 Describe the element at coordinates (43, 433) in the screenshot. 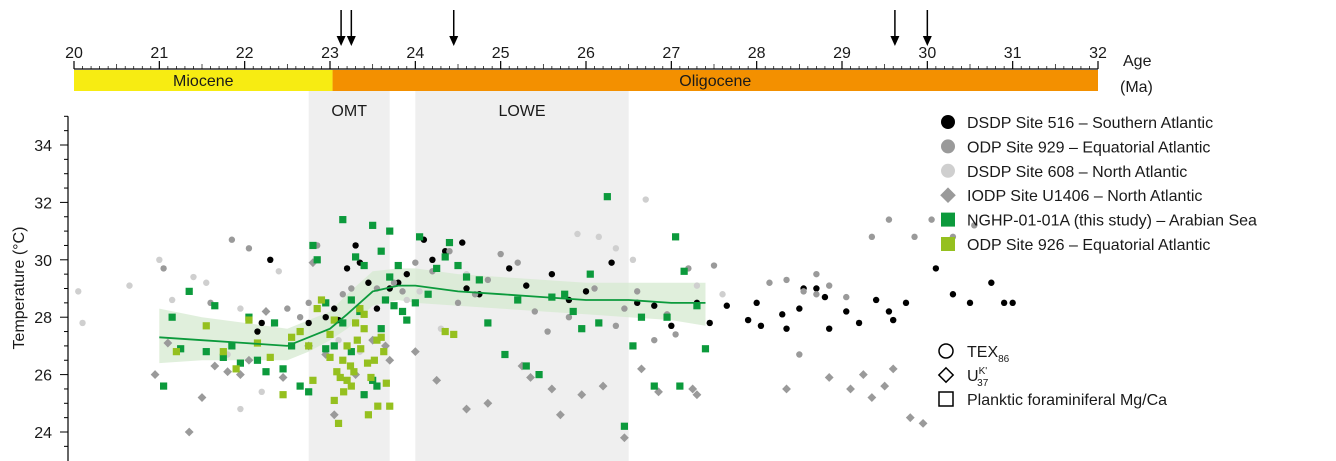

I see `temp-tick-label-0: 24` at that location.